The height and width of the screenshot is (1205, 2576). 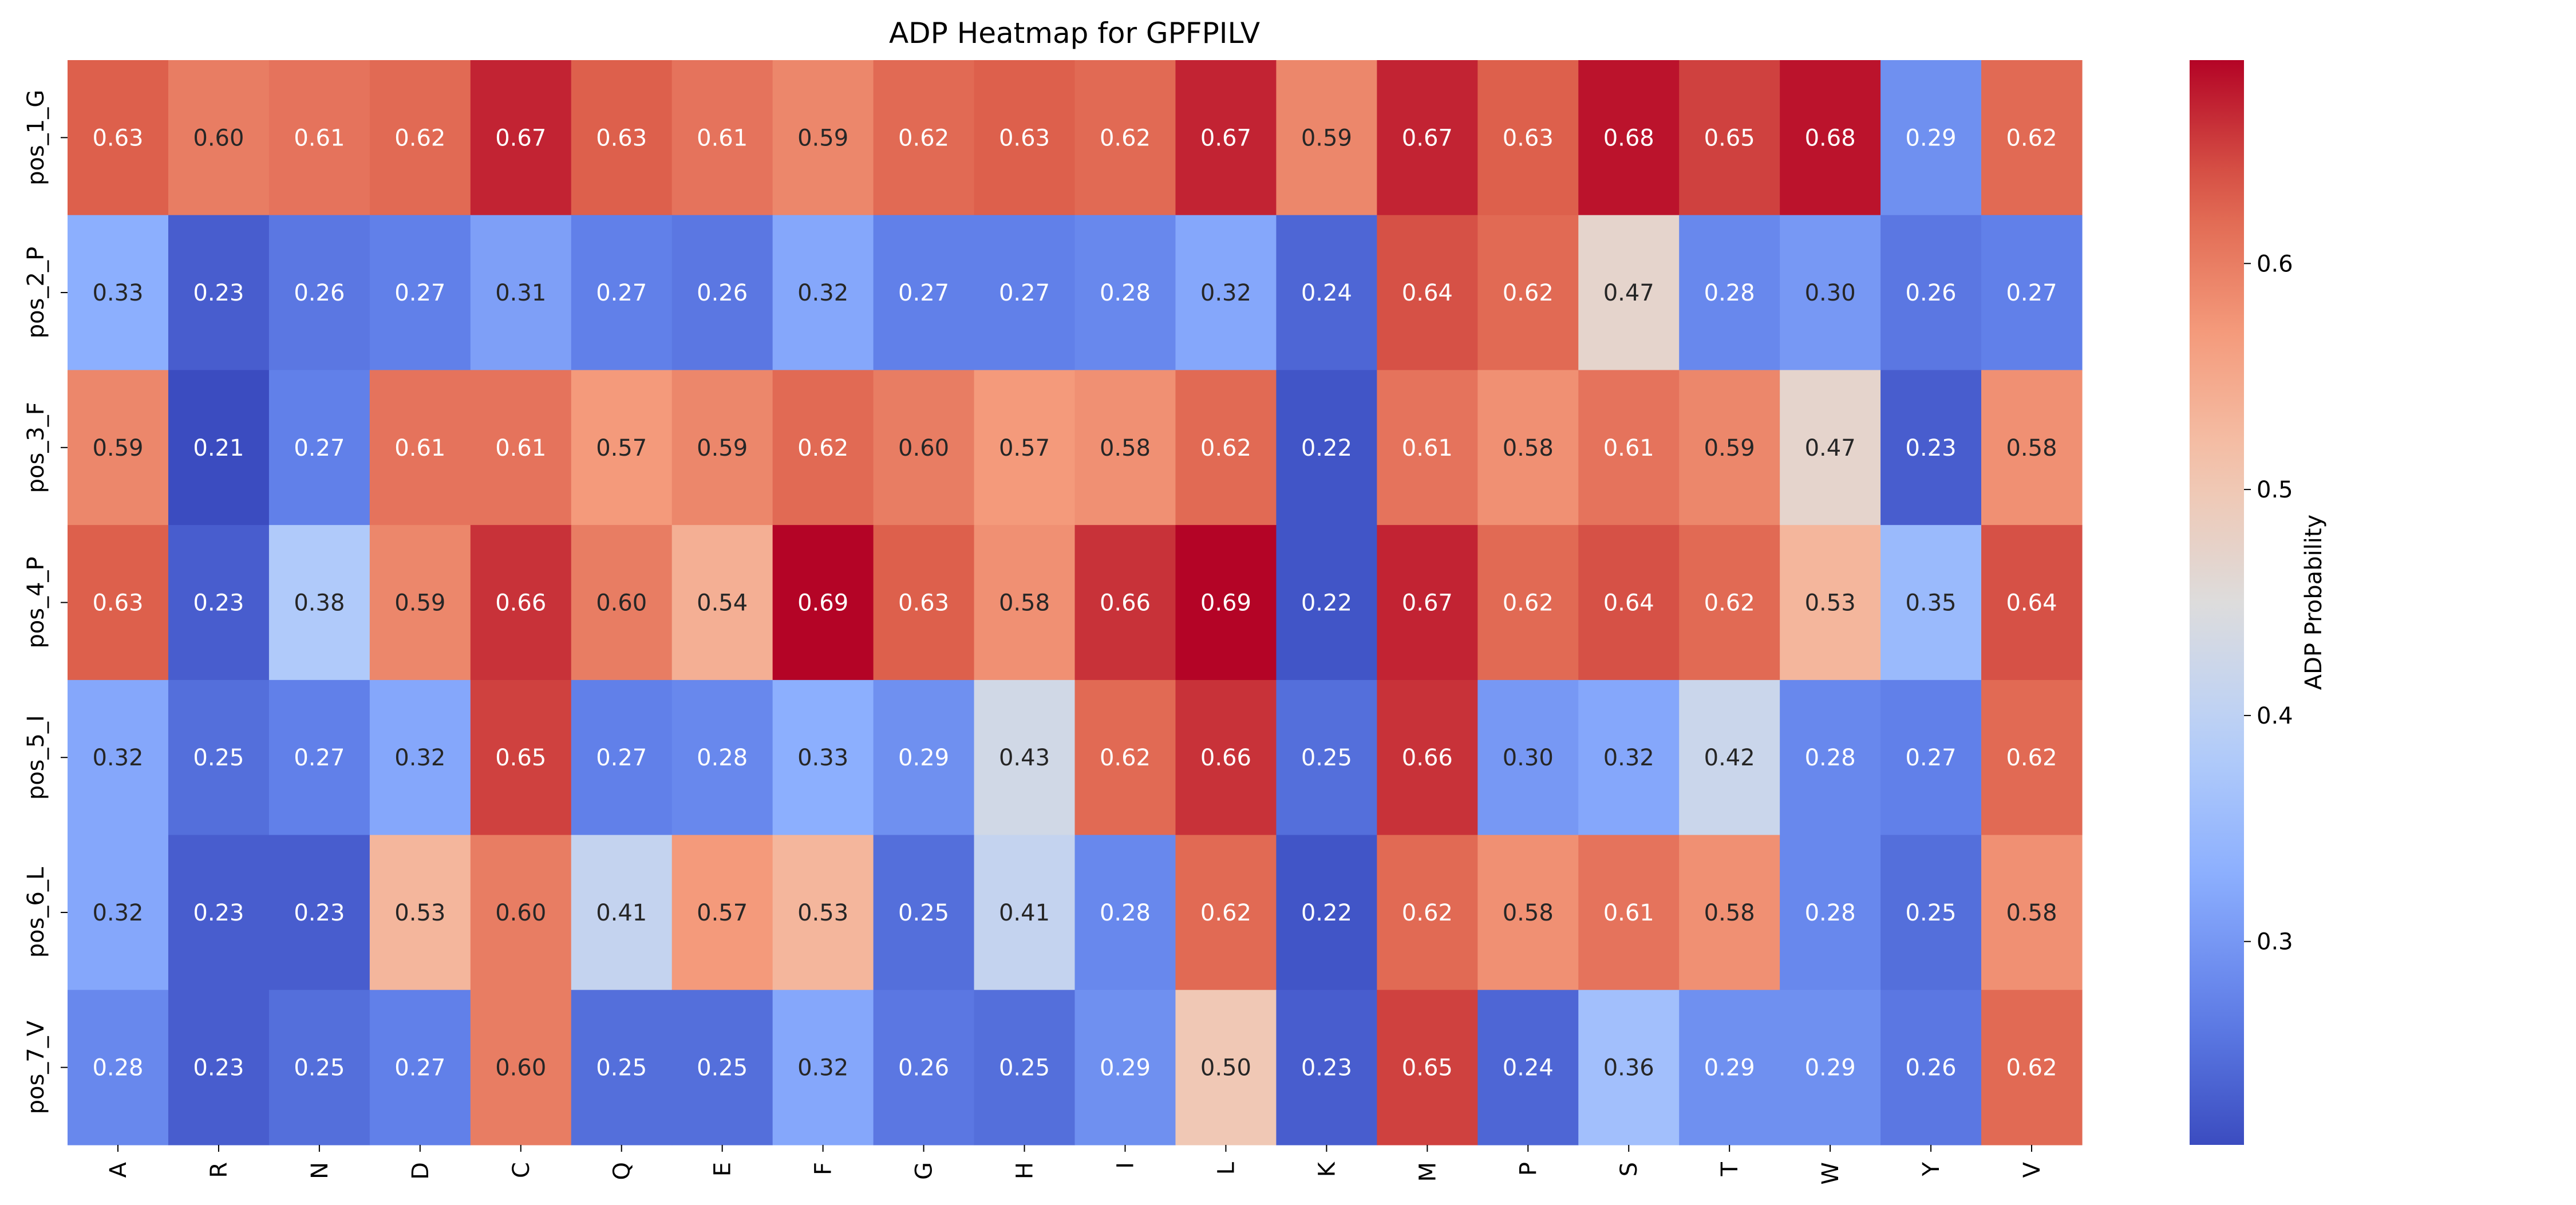 What do you see at coordinates (622, 1171) in the screenshot?
I see `x-tick-label: Q` at bounding box center [622, 1171].